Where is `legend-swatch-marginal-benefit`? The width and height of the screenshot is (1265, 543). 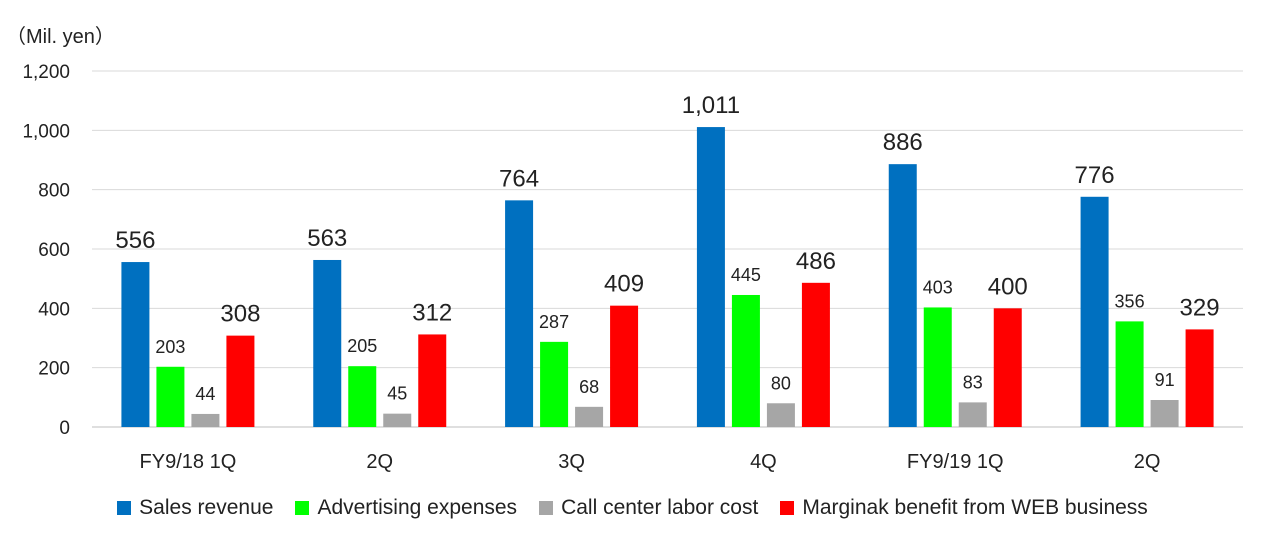
legend-swatch-marginal-benefit is located at coordinates (787, 508).